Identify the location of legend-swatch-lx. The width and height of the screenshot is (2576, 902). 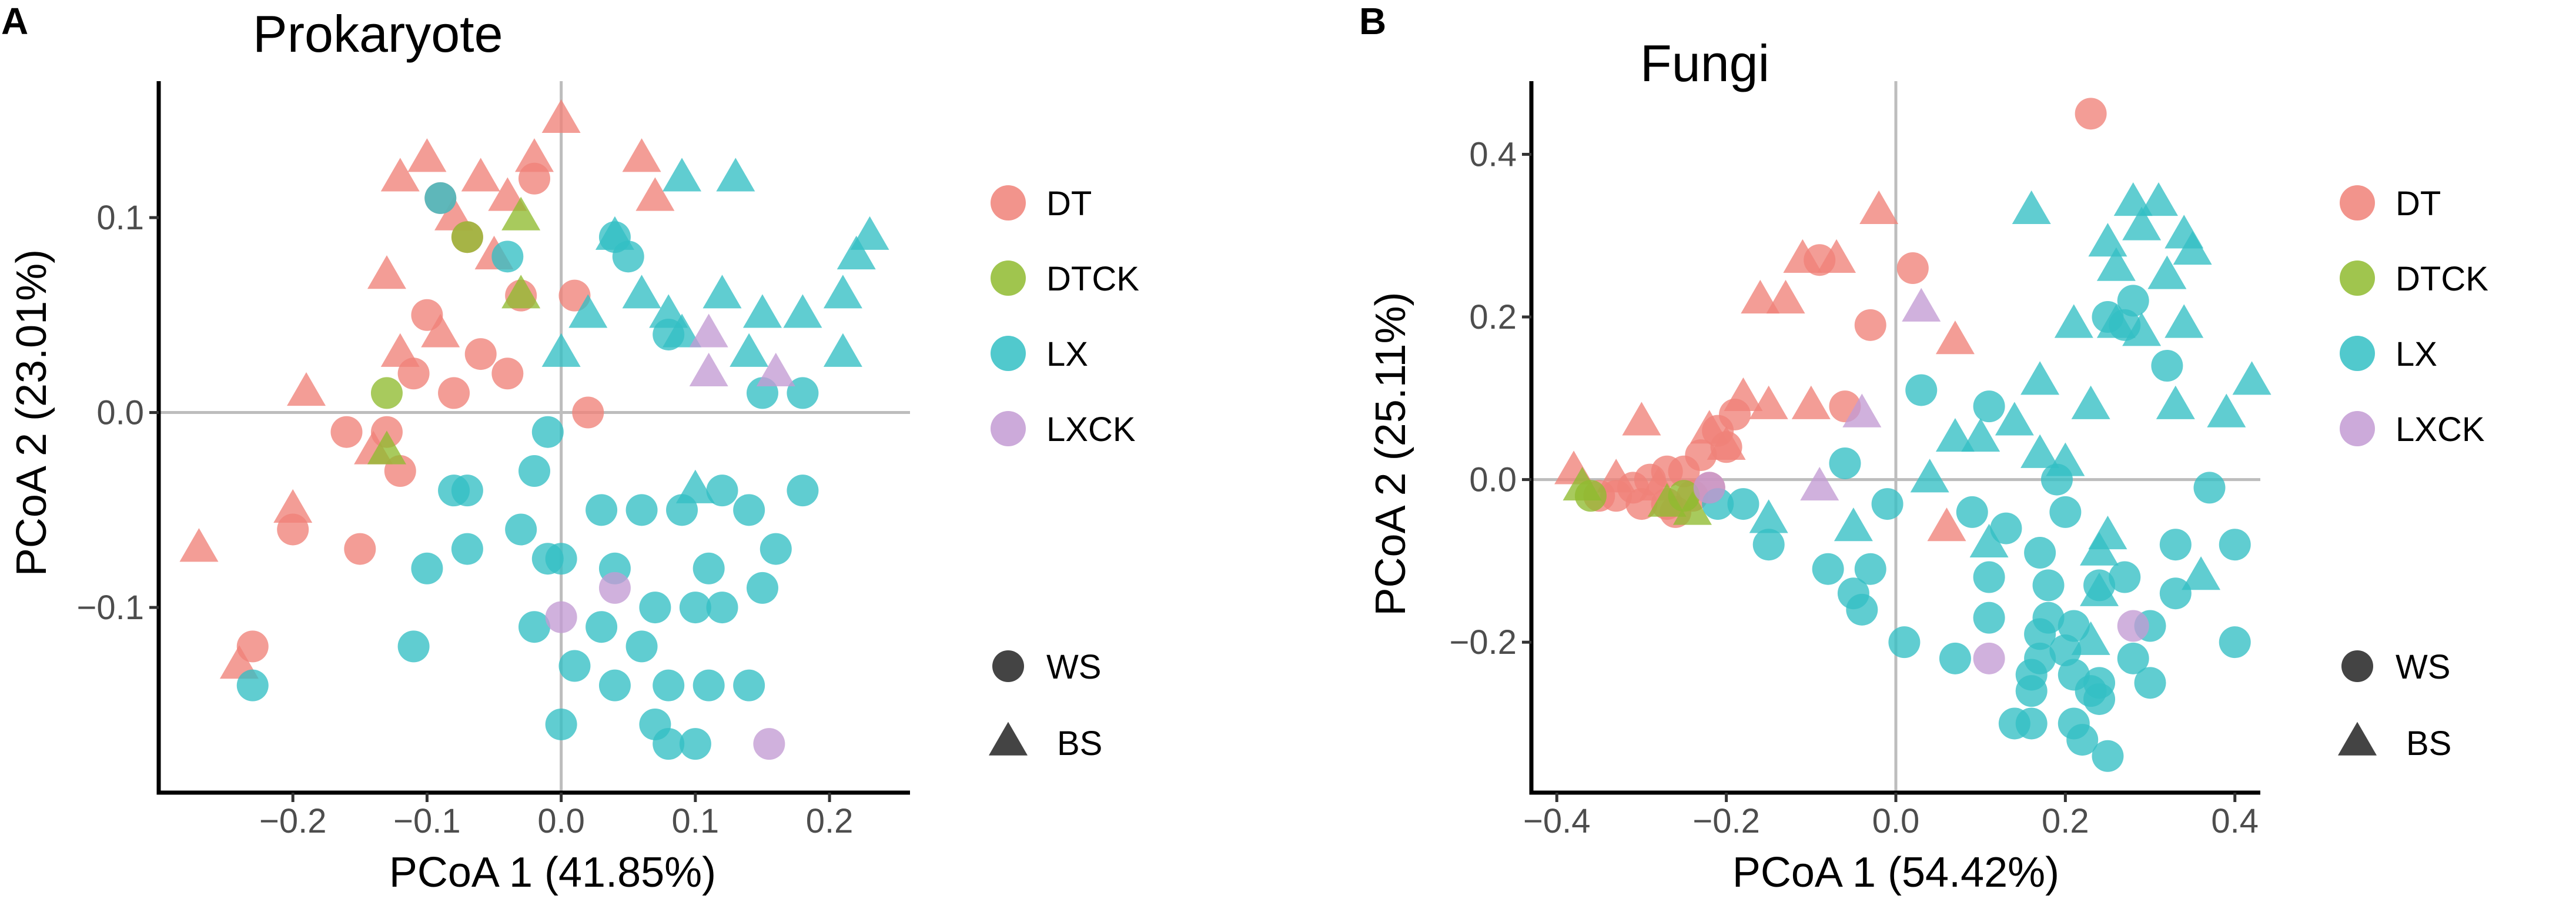
(2357, 353).